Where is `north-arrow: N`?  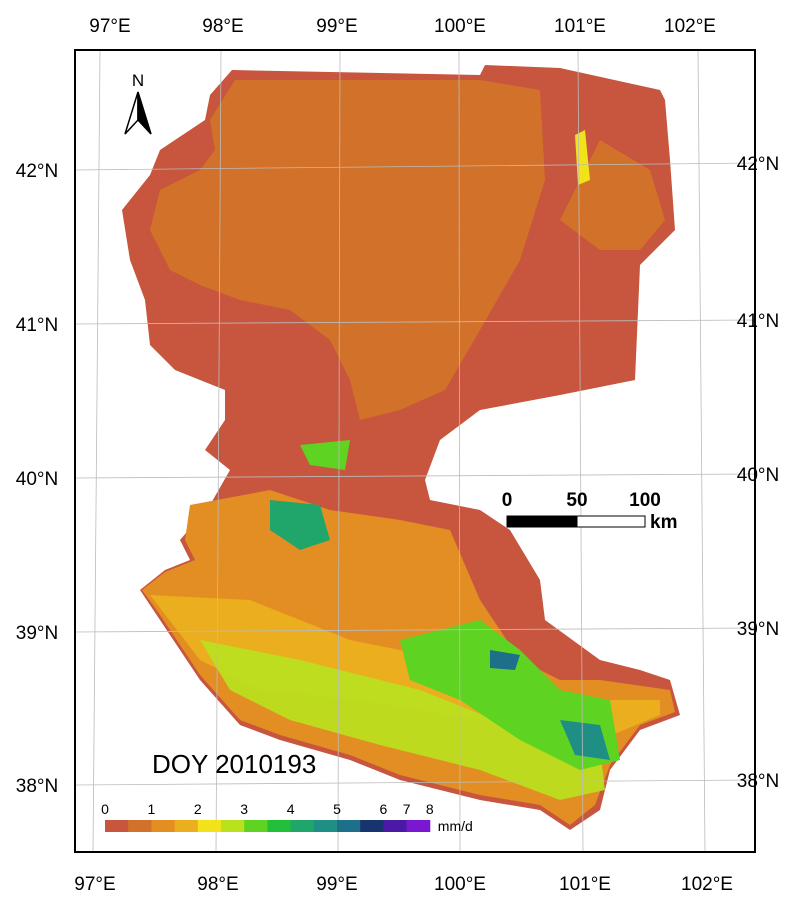
north-arrow: N is located at coordinates (138, 103).